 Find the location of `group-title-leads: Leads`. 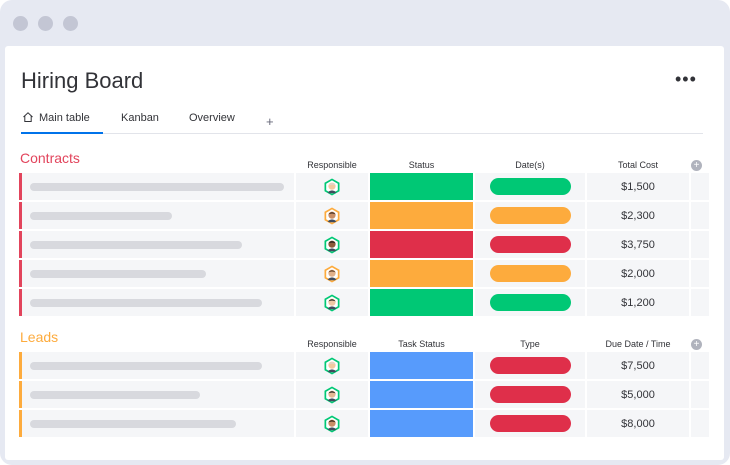

group-title-leads: Leads is located at coordinates (39, 337).